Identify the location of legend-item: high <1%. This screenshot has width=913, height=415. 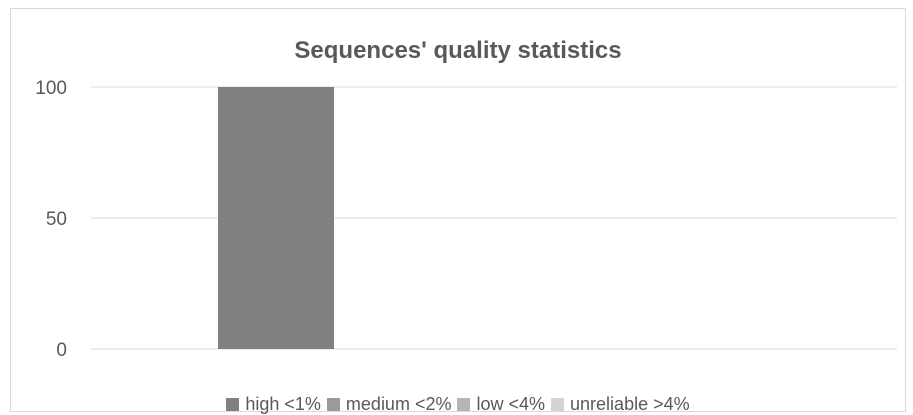
(273, 404).